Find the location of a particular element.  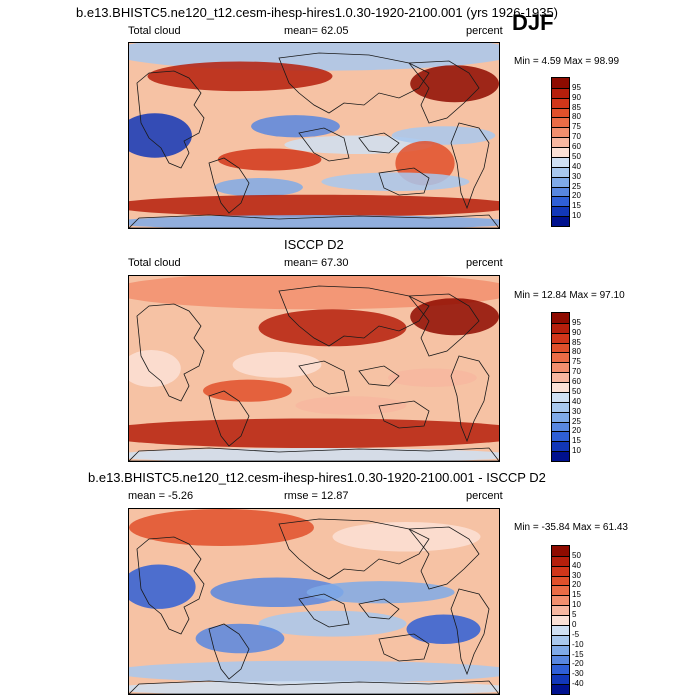

panel1-map is located at coordinates (314, 135).